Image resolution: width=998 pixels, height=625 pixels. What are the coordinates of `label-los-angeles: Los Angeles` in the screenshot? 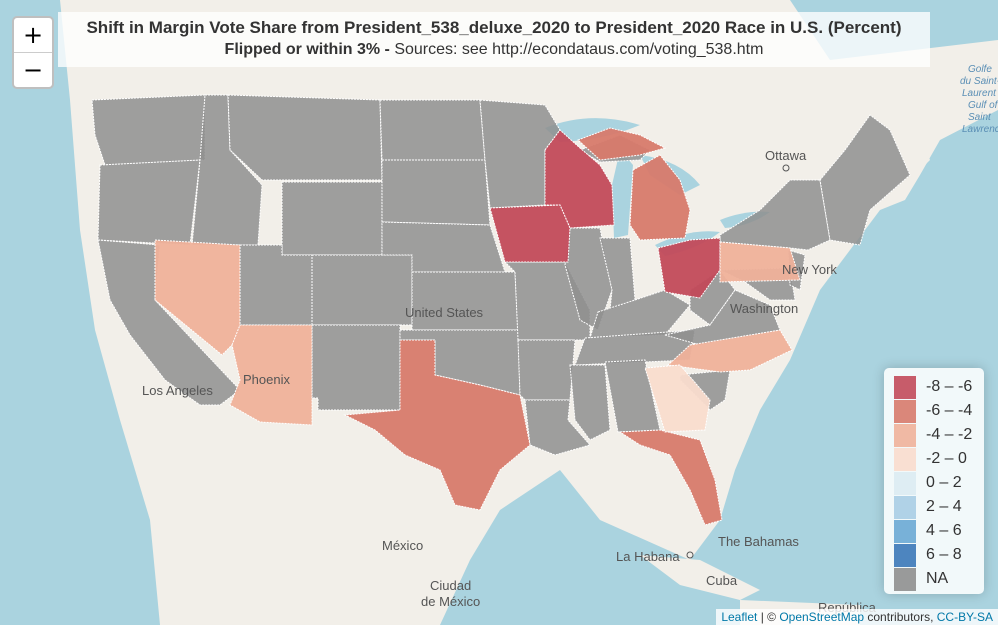 It's located at (177, 390).